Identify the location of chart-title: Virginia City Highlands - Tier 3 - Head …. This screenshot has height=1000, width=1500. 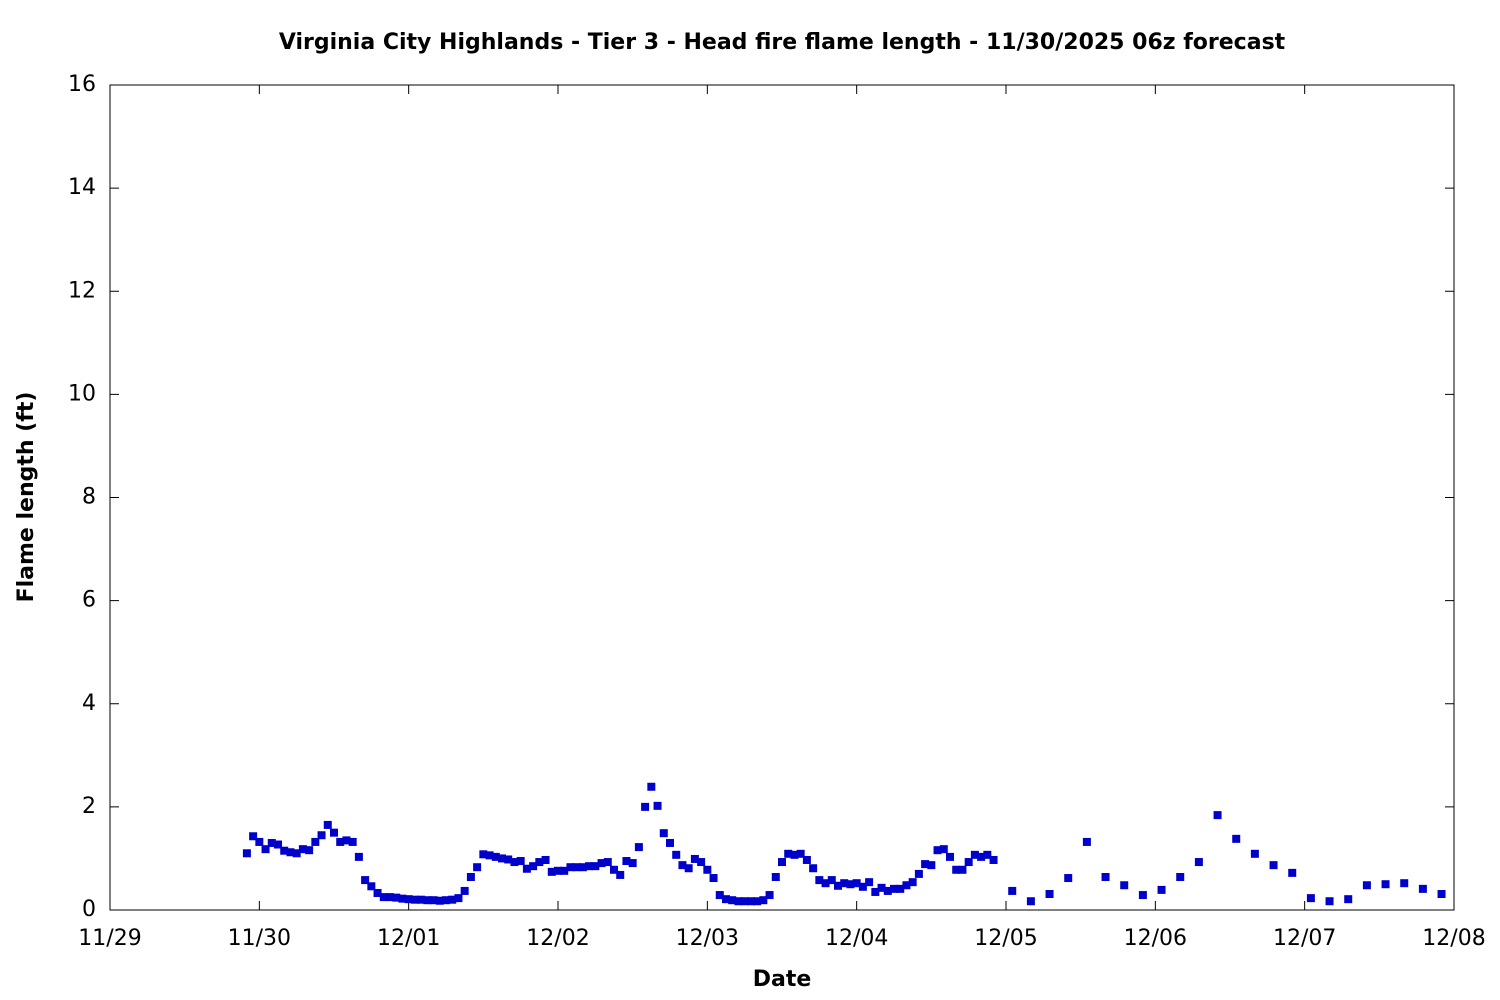
(782, 42).